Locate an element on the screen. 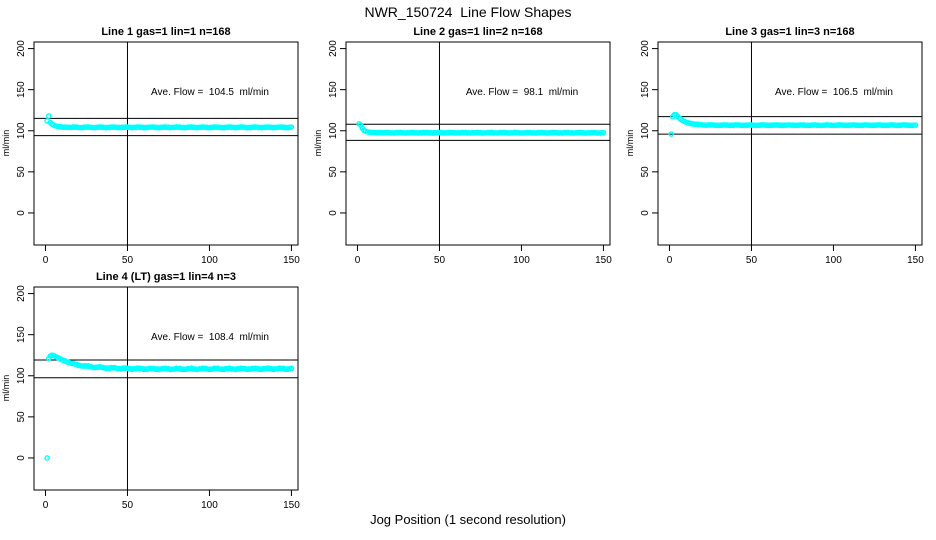  plot-area-line-4: 0 50 100 150 0 50 100 150 200 is located at coordinates (158, 398).